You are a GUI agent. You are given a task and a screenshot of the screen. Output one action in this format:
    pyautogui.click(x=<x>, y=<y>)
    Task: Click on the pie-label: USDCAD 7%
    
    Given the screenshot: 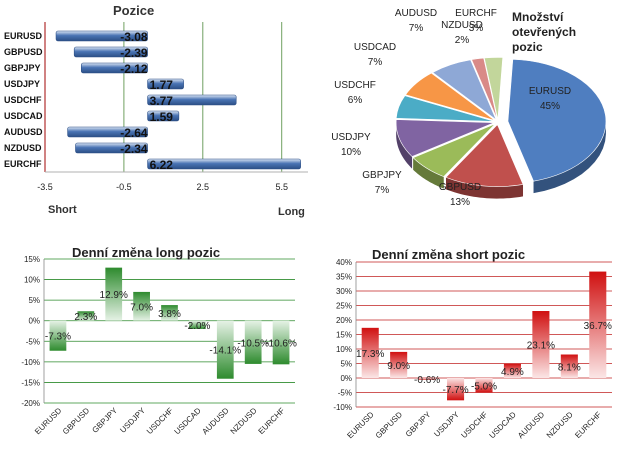 What is the action you would take?
    pyautogui.click(x=375, y=55)
    